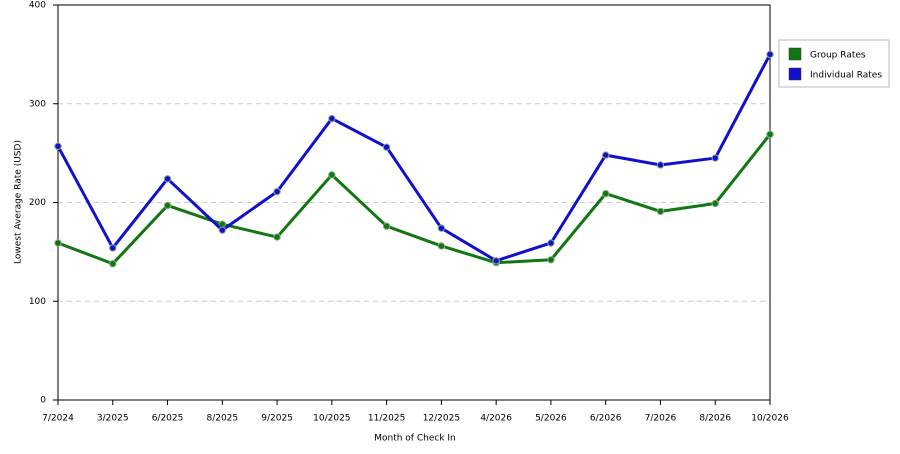 The image size is (900, 454). Describe the element at coordinates (415, 439) in the screenshot. I see `x-axis-label: Month of Check In` at that location.